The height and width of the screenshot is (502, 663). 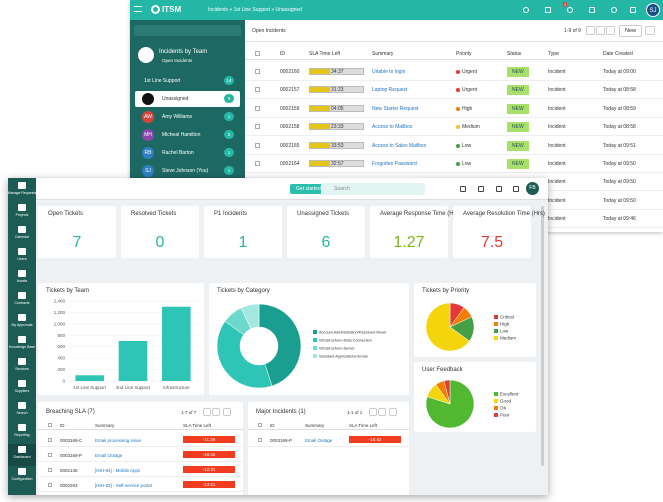 What do you see at coordinates (22, 435) in the screenshot?
I see `nav-label: Reporting` at bounding box center [22, 435].